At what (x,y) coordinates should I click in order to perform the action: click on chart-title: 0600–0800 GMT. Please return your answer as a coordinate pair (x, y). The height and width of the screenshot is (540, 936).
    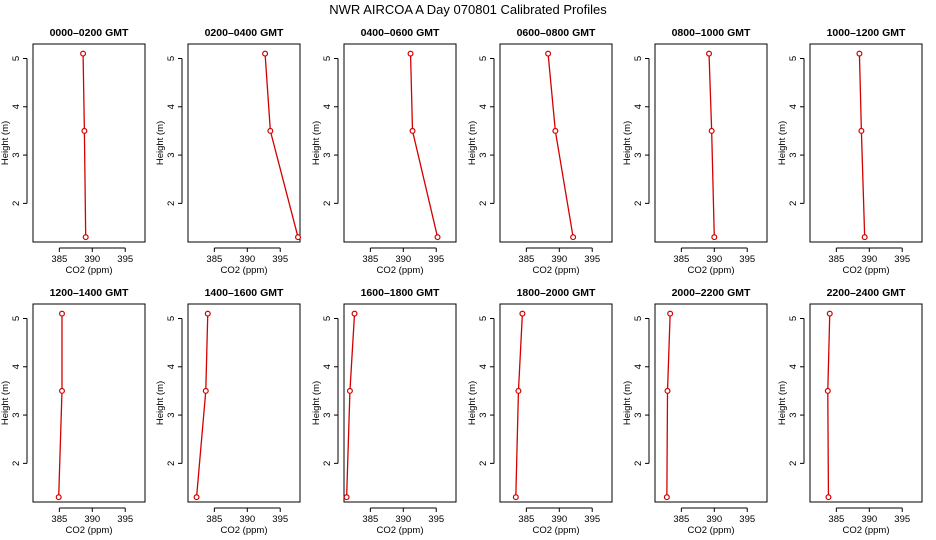
    Looking at the image, I should click on (556, 33).